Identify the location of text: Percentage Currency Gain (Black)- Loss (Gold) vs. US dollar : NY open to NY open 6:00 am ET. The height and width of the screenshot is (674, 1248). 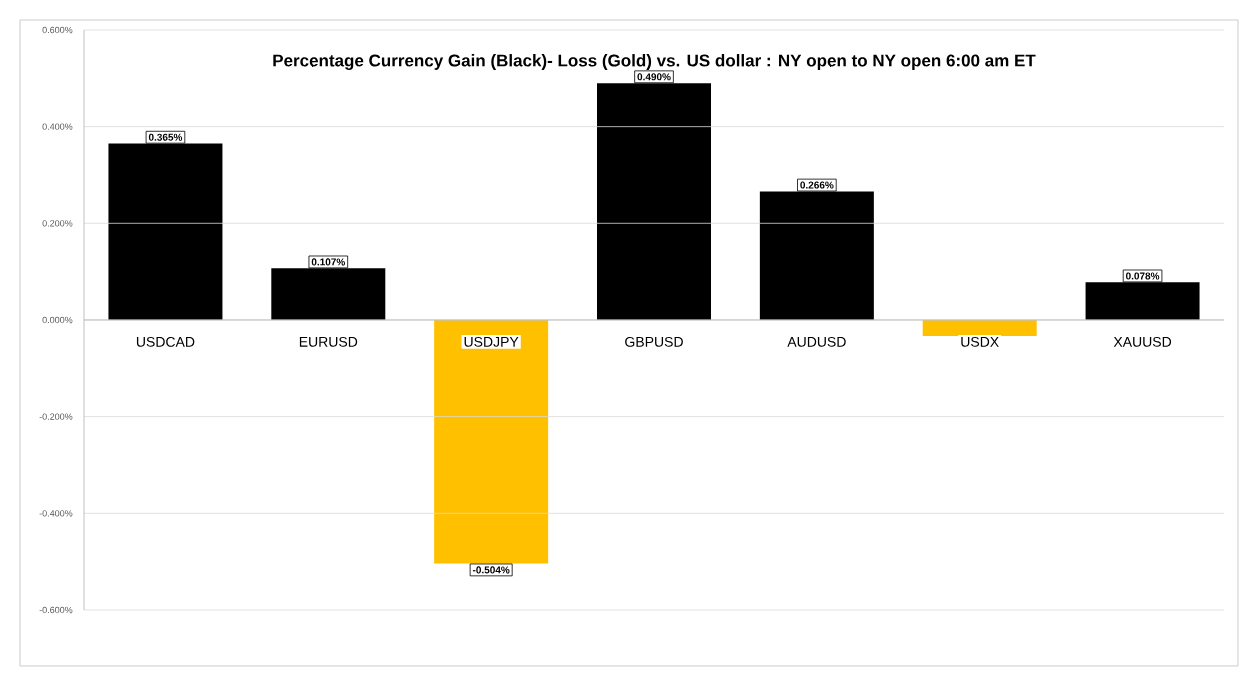
(654, 62).